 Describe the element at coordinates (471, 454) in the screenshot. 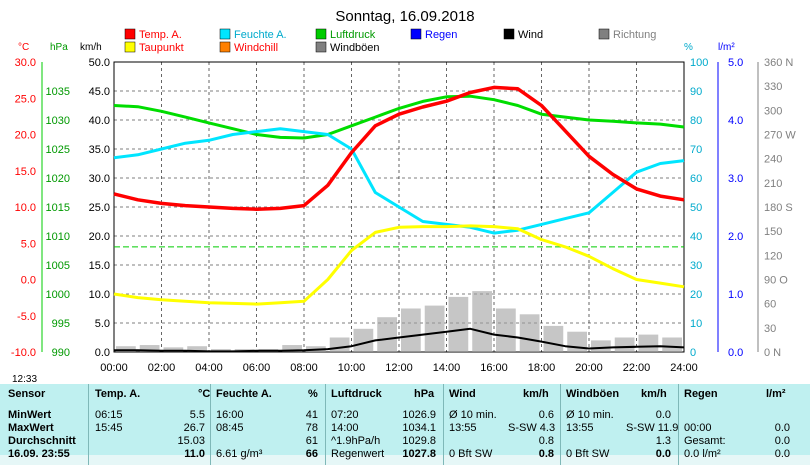

I see `stats-cell-w_time: 0 Bft SW` at that location.